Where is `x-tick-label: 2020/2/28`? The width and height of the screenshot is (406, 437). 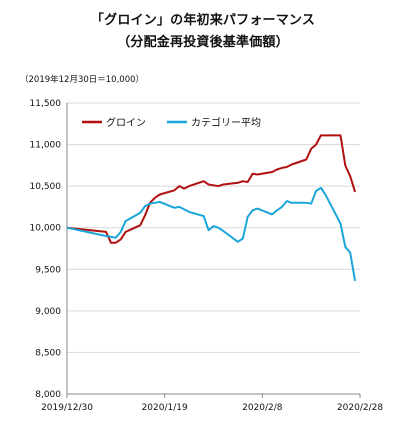 x-tick-label: 2020/2/28 is located at coordinates (360, 408).